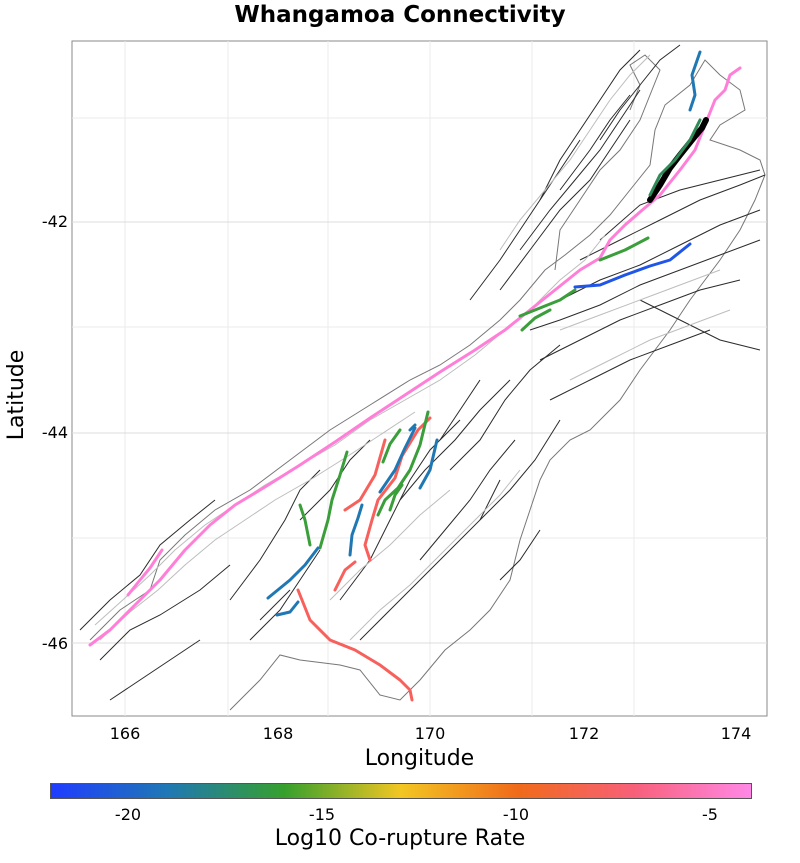  What do you see at coordinates (128, 814) in the screenshot?
I see `colorbar-tick-20: -20` at bounding box center [128, 814].